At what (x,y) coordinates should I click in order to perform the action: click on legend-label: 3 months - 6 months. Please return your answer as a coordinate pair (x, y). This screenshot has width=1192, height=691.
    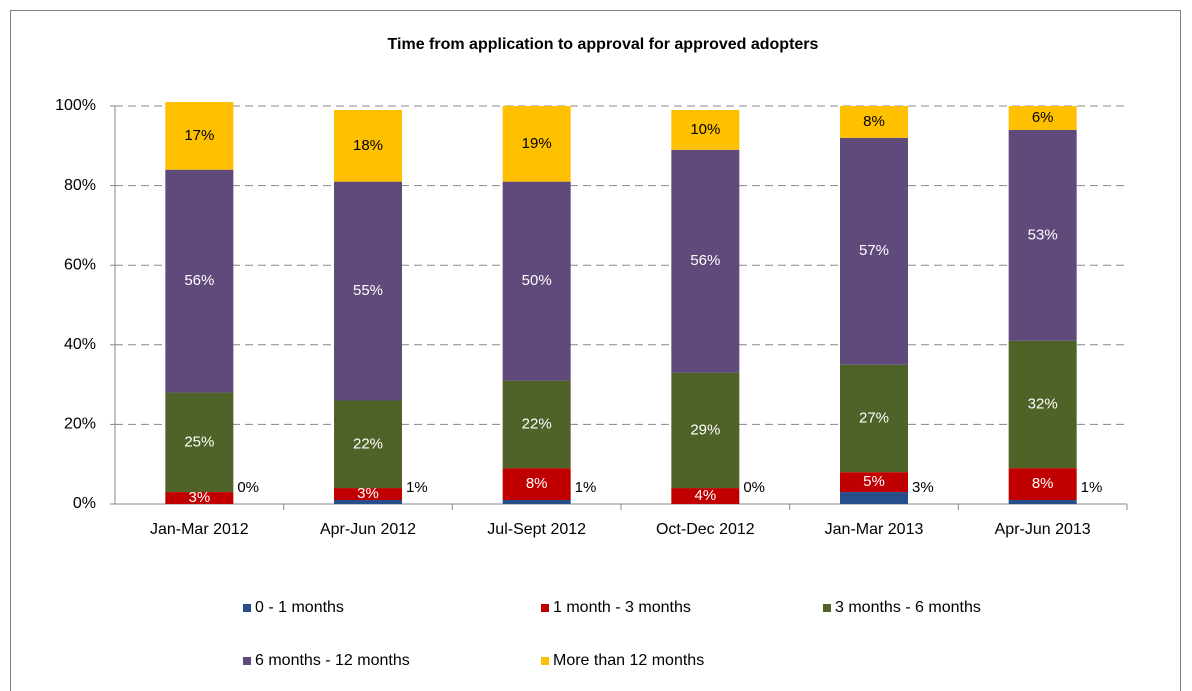
    Looking at the image, I should click on (908, 607).